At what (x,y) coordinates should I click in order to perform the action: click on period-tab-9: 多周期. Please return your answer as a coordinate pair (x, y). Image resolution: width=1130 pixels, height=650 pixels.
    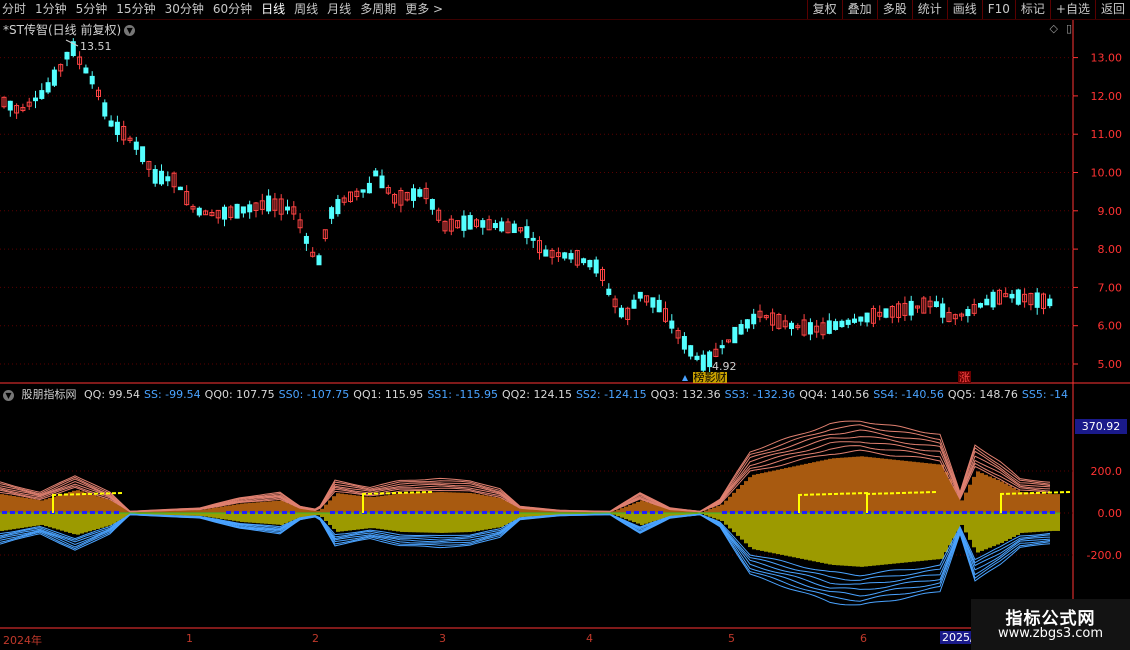
    Looking at the image, I should click on (378, 9).